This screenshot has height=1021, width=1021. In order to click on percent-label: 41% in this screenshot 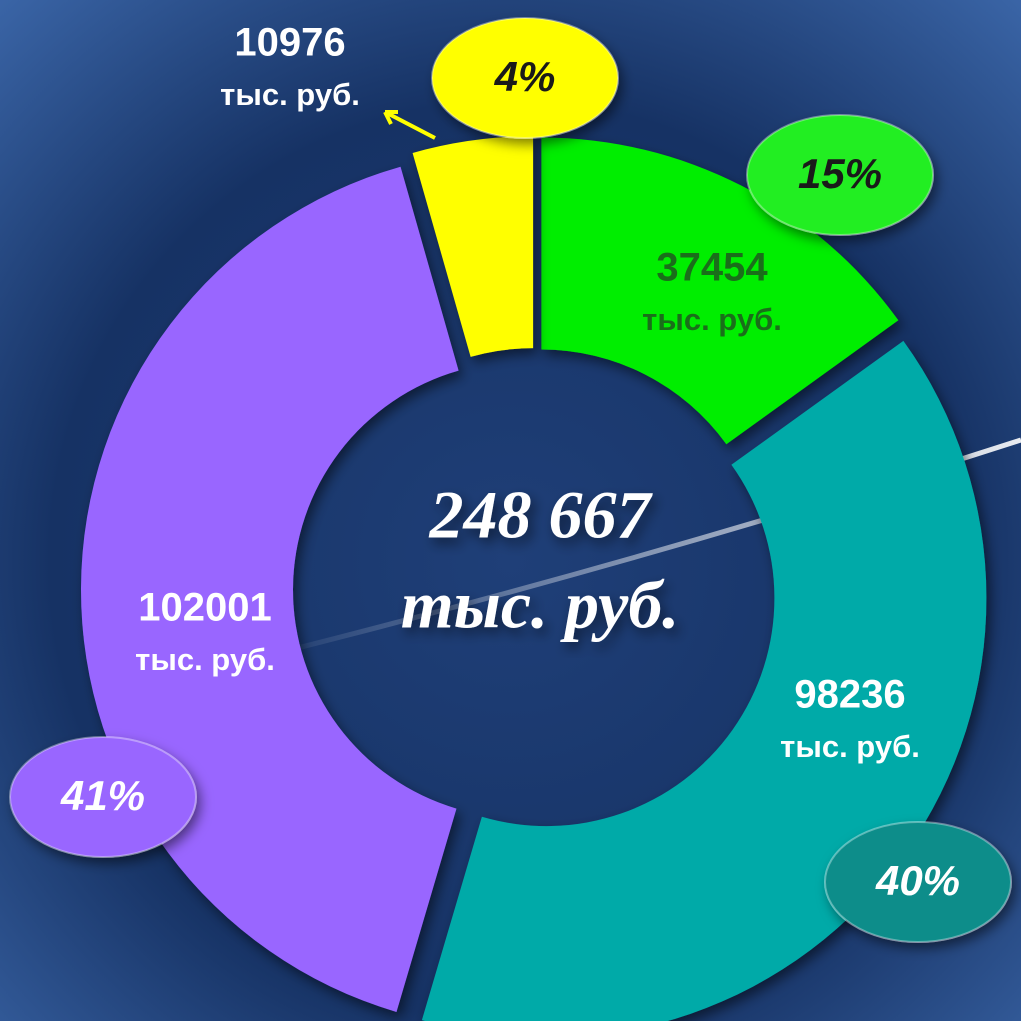, I will do `click(102, 795)`.